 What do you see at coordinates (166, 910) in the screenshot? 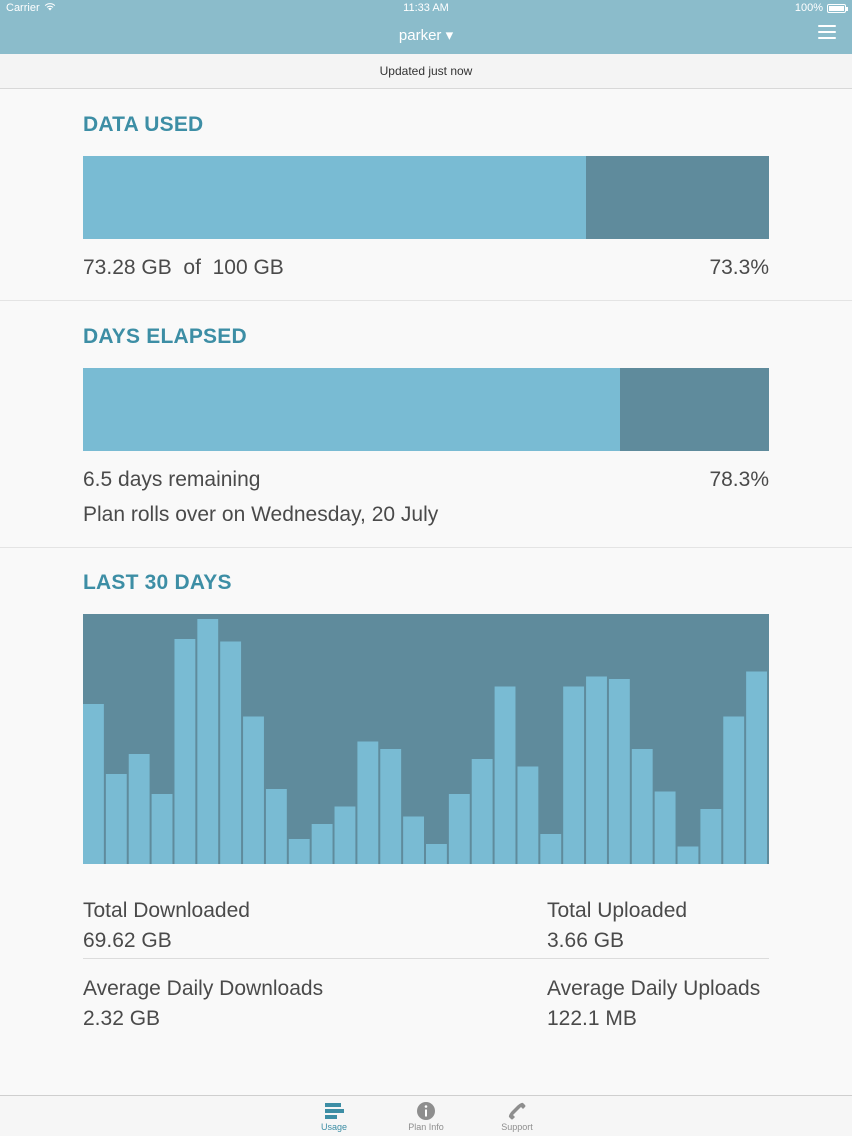
I see `total-downloaded-label: Total Downloaded` at bounding box center [166, 910].